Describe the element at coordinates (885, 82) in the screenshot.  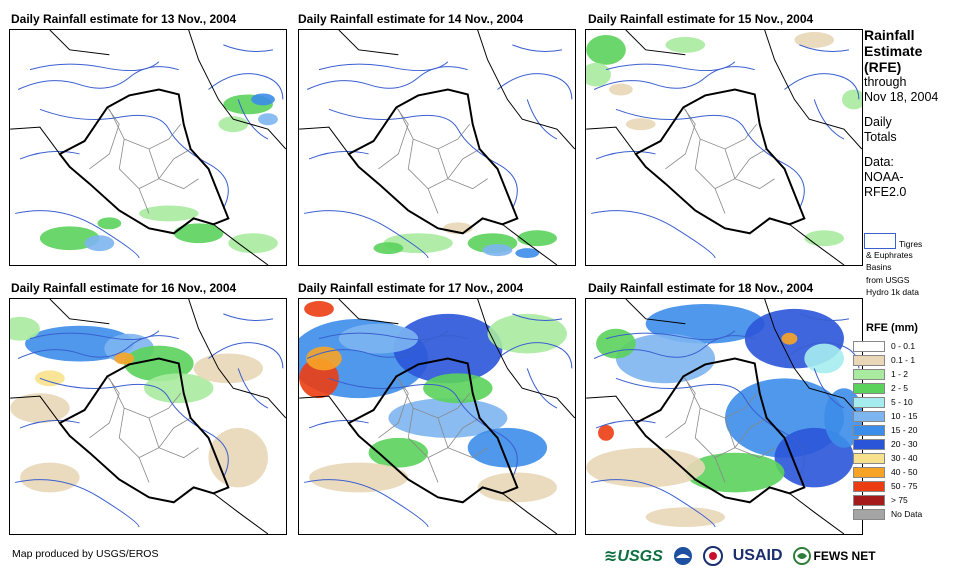
I see `sidebar-through: through` at that location.